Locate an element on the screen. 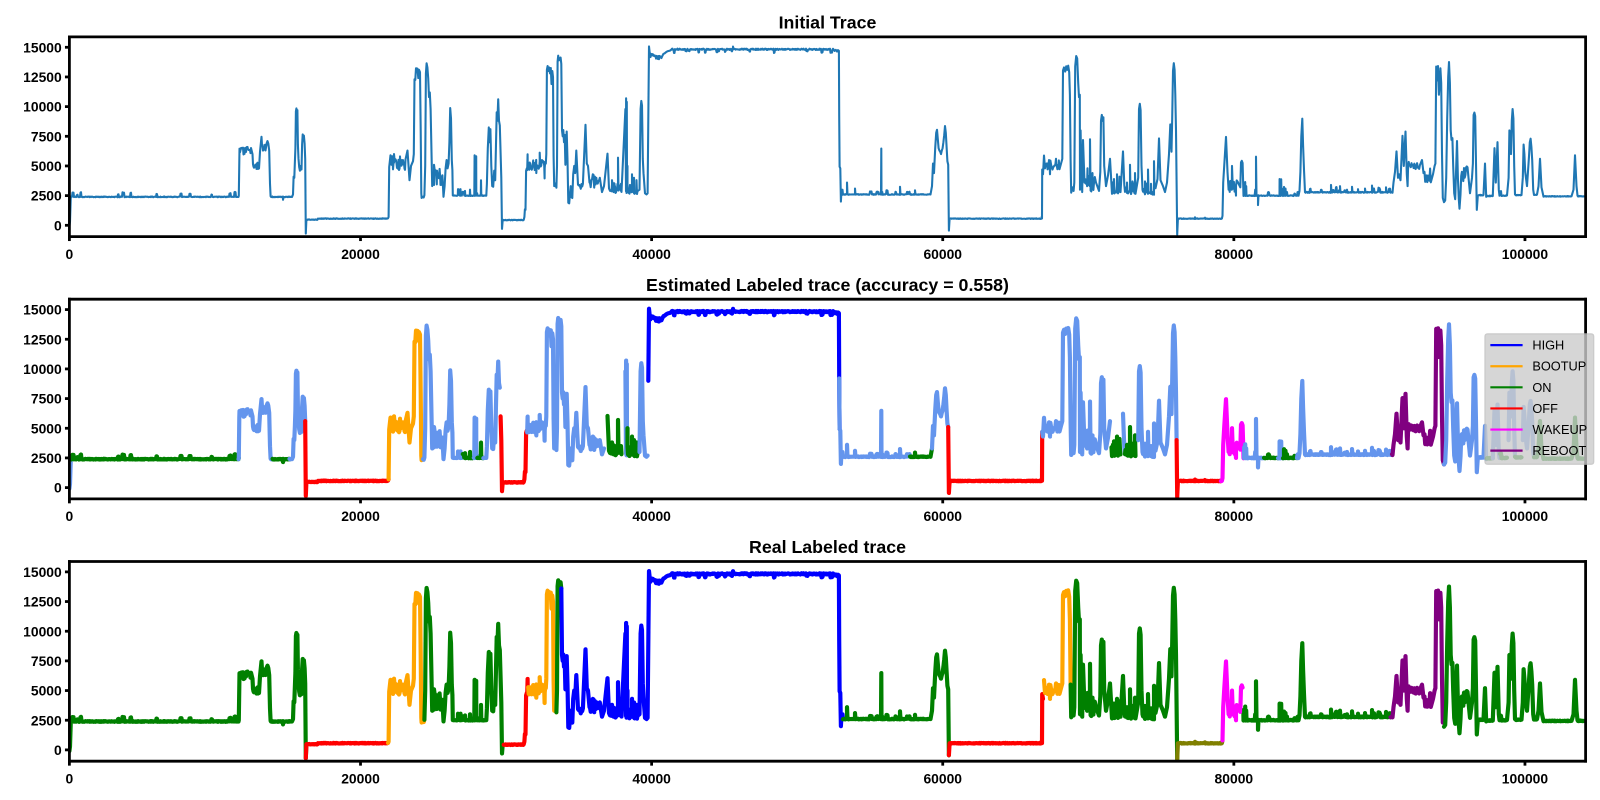 This screenshot has height=800, width=1600. svg-text: Real Labeled trace is located at coordinates (827, 547).